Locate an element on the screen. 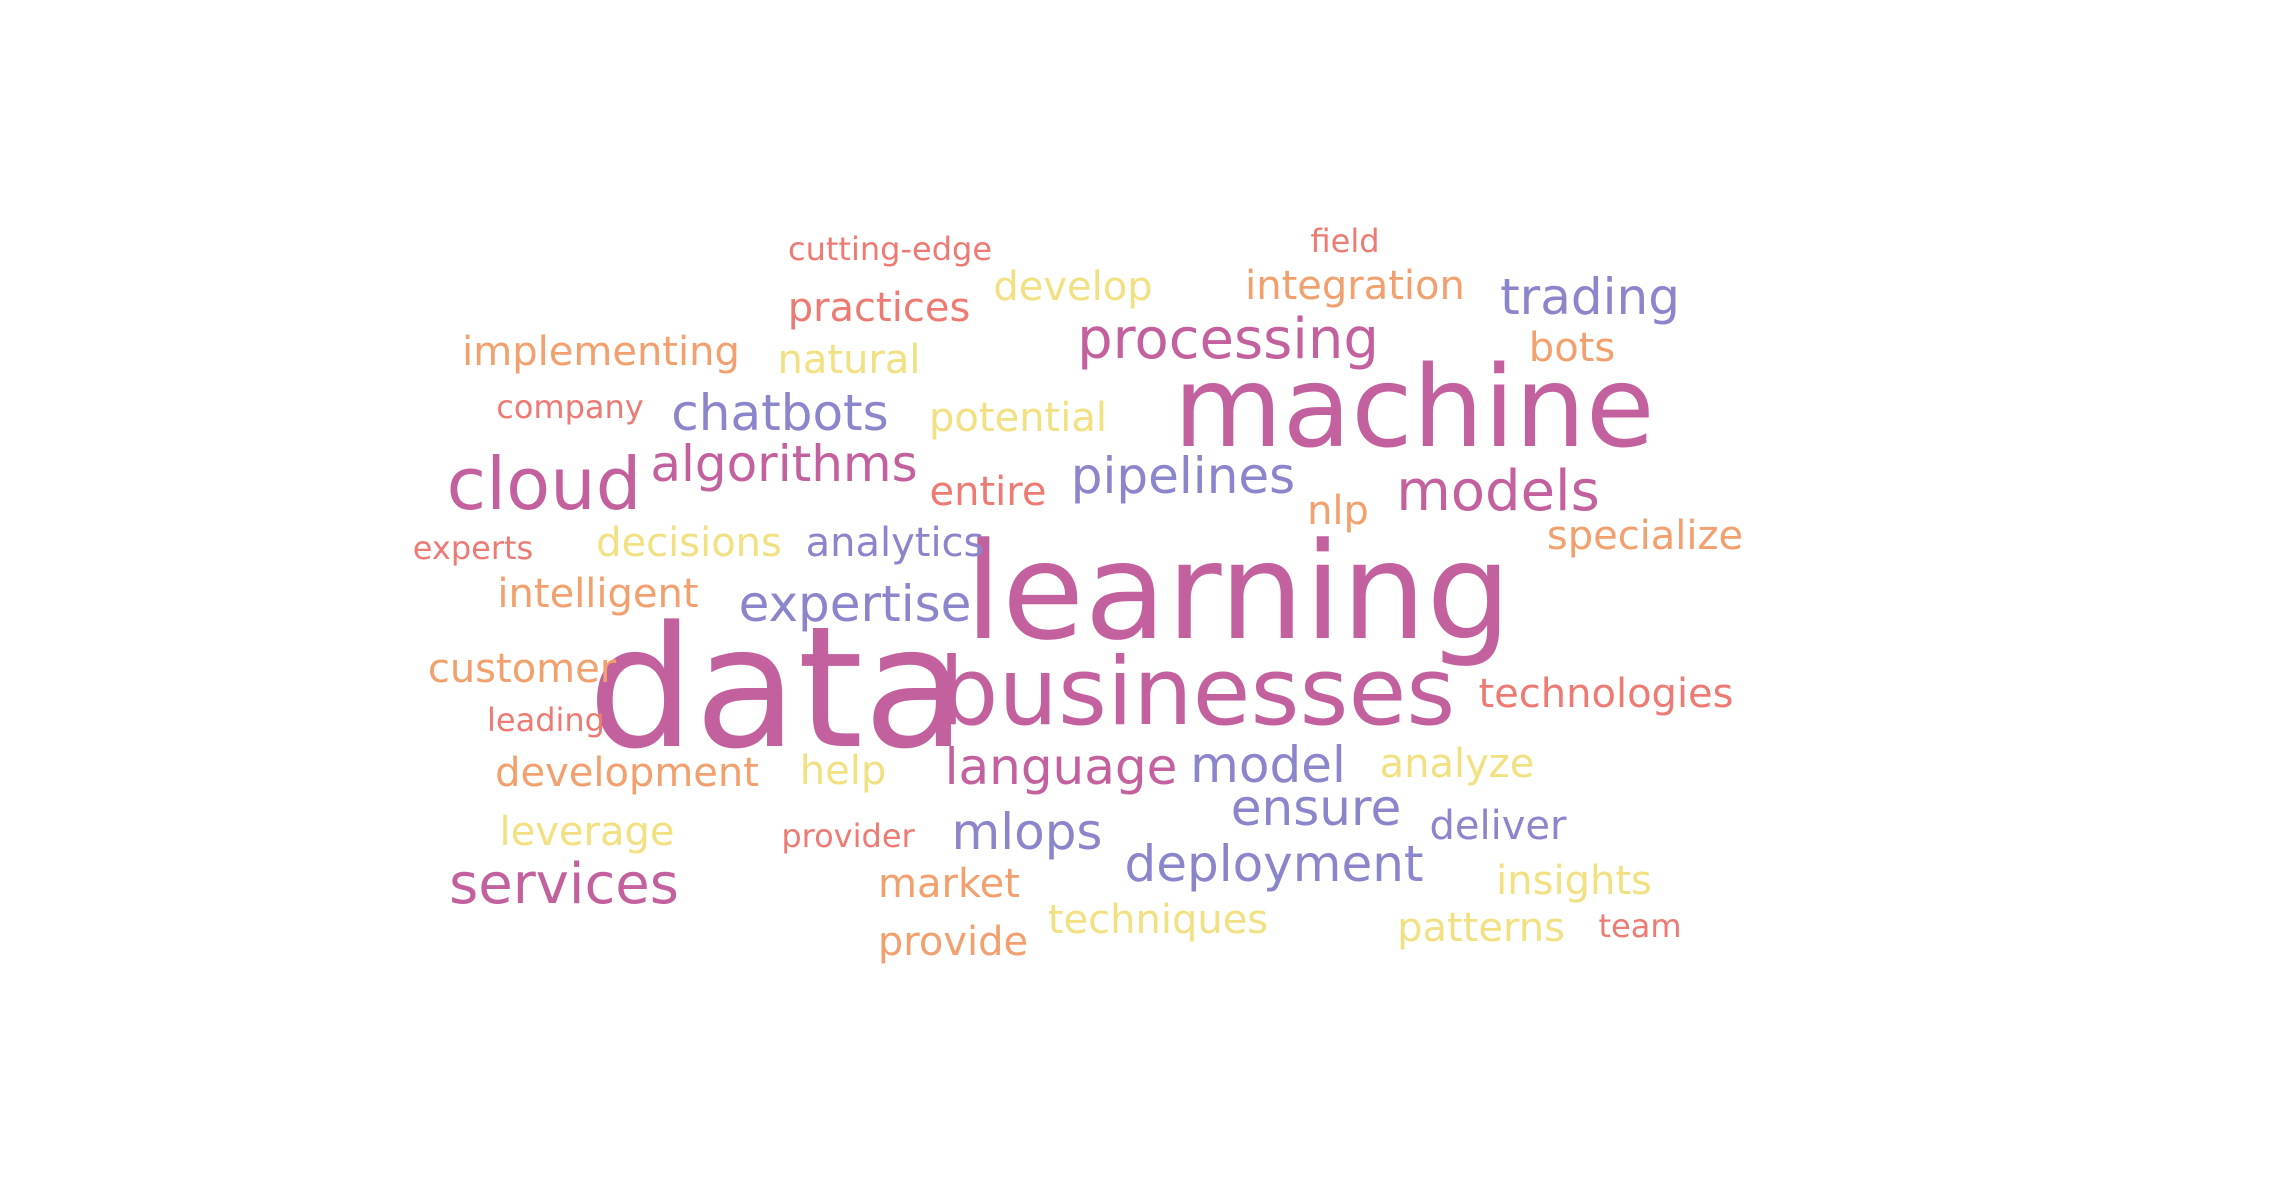 The height and width of the screenshot is (1200, 2276). word-intelligent: intelligent is located at coordinates (598, 594).